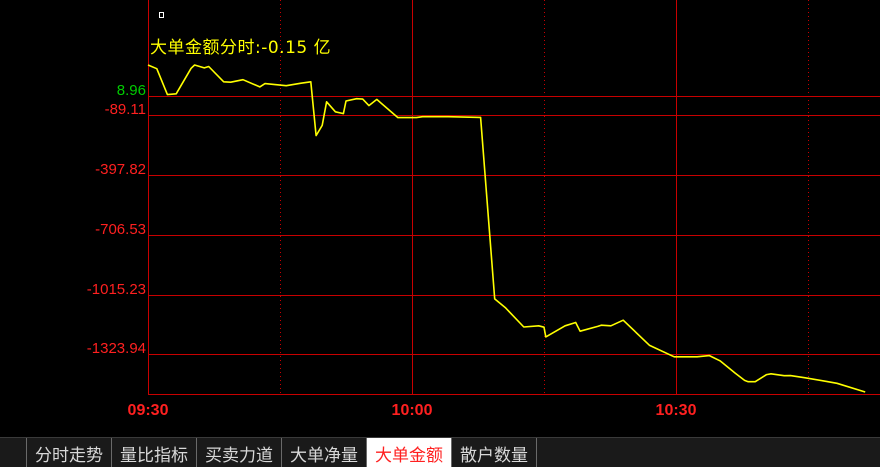  Describe the element at coordinates (116, 348) in the screenshot. I see `y-tick-label-5: -1323.94` at that location.